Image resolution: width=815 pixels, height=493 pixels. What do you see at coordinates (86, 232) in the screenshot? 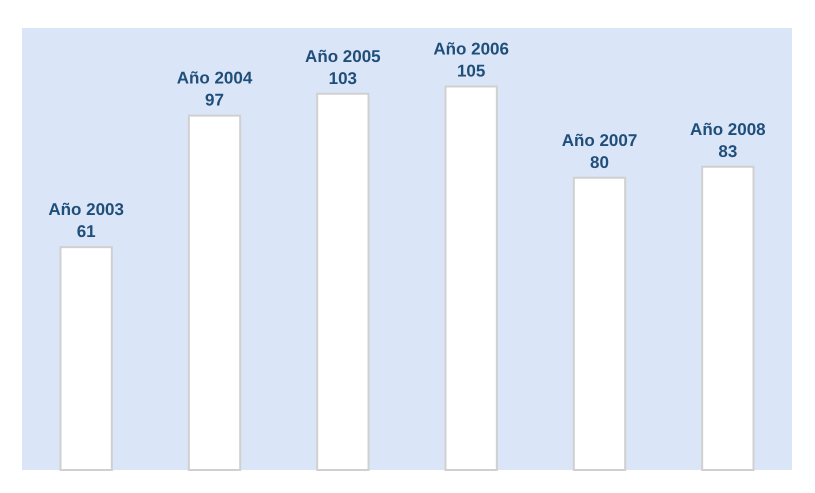
I see `data-label: 61` at bounding box center [86, 232].